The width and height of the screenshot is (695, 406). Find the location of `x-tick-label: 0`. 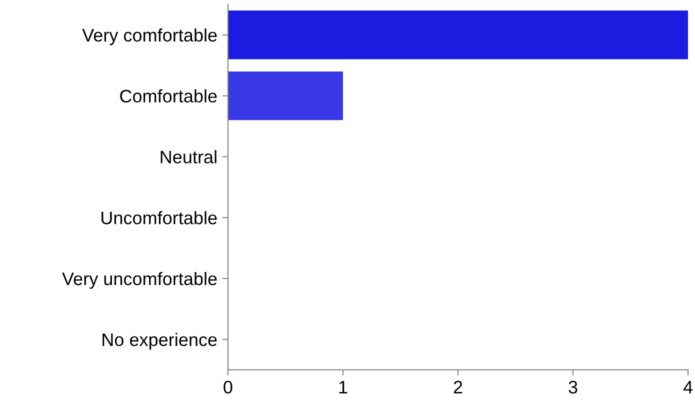

x-tick-label: 0 is located at coordinates (228, 387).